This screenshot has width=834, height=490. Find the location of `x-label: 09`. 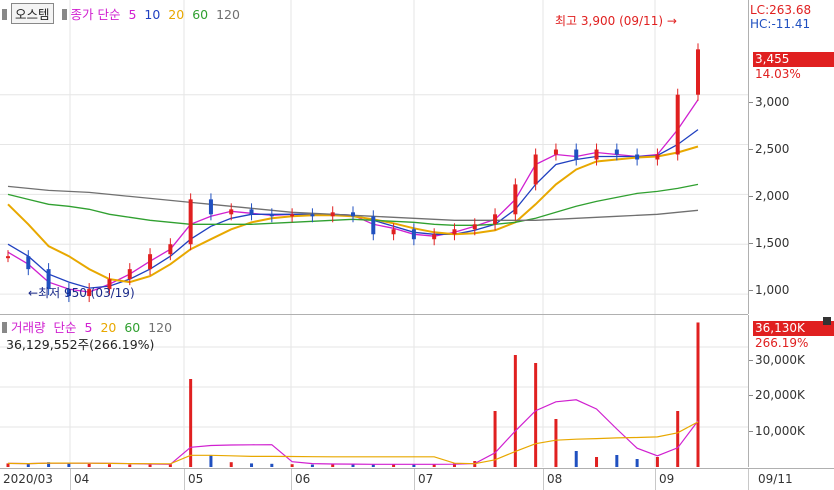

x-label: 09 is located at coordinates (667, 479).